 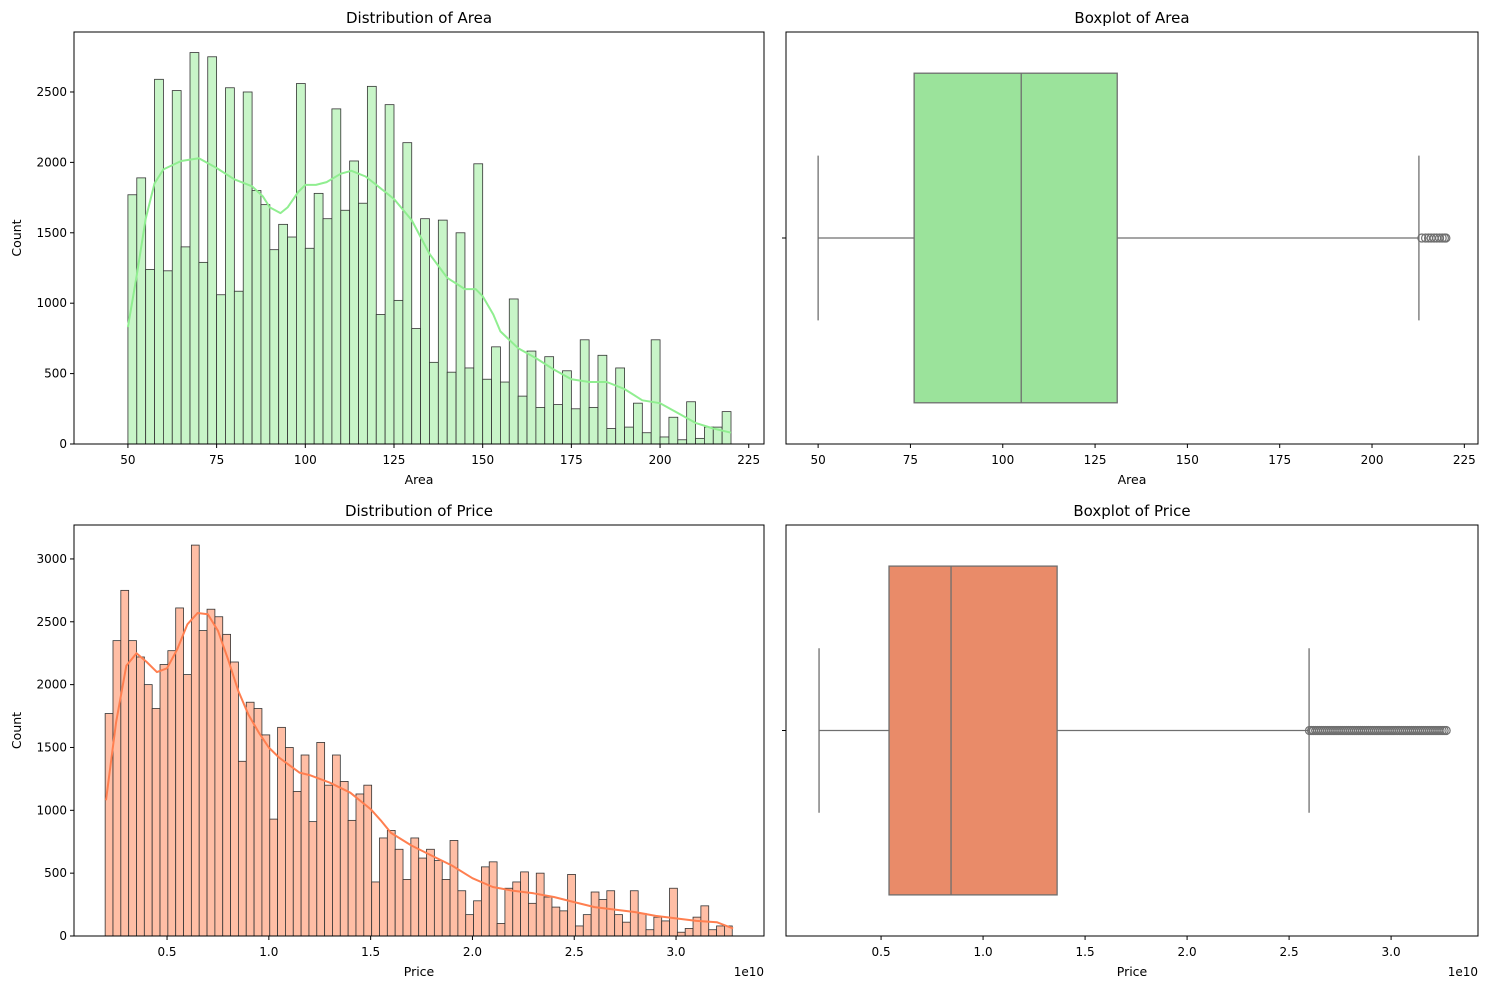 I want to click on x-tick-label: 100, so click(x=305, y=460).